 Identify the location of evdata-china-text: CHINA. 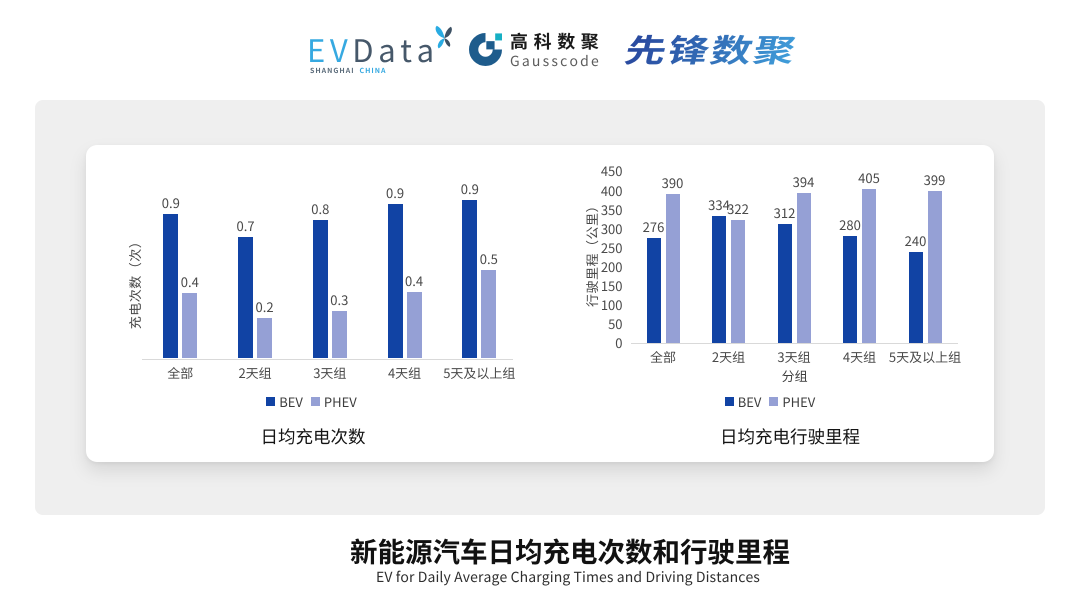
(373, 71).